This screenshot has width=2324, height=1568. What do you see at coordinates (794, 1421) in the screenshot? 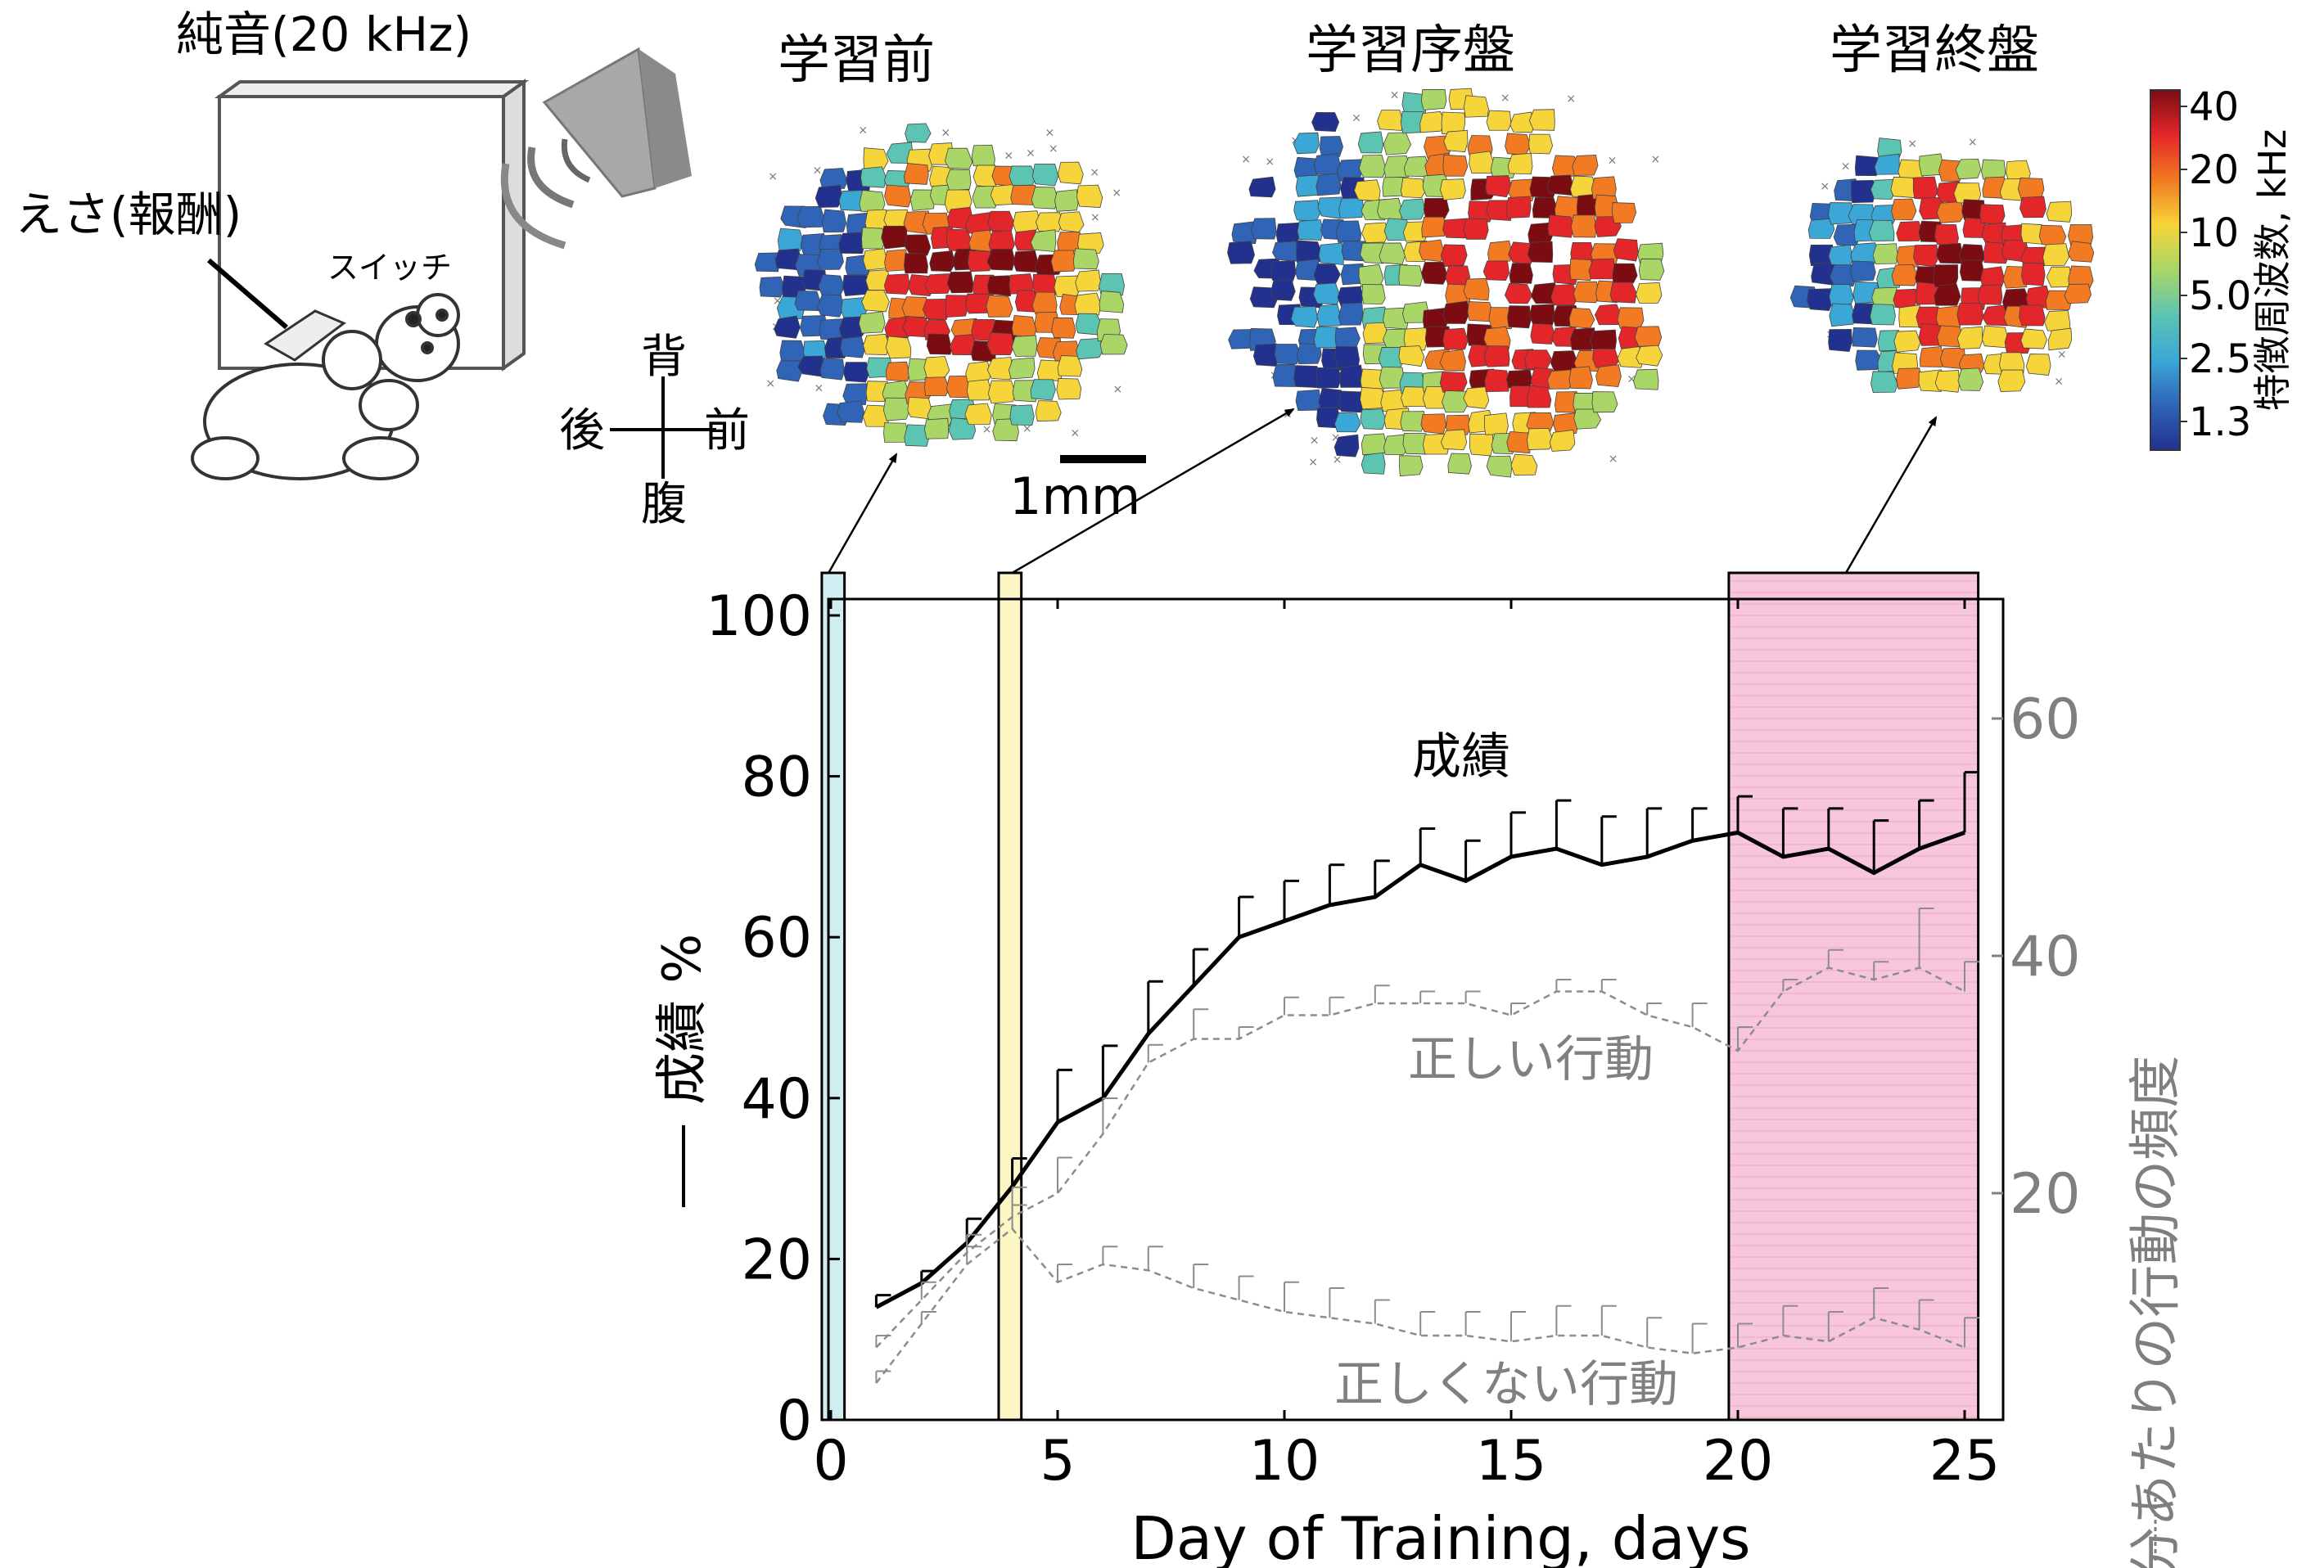
I see `y-left-tick-label: 0` at bounding box center [794, 1421].